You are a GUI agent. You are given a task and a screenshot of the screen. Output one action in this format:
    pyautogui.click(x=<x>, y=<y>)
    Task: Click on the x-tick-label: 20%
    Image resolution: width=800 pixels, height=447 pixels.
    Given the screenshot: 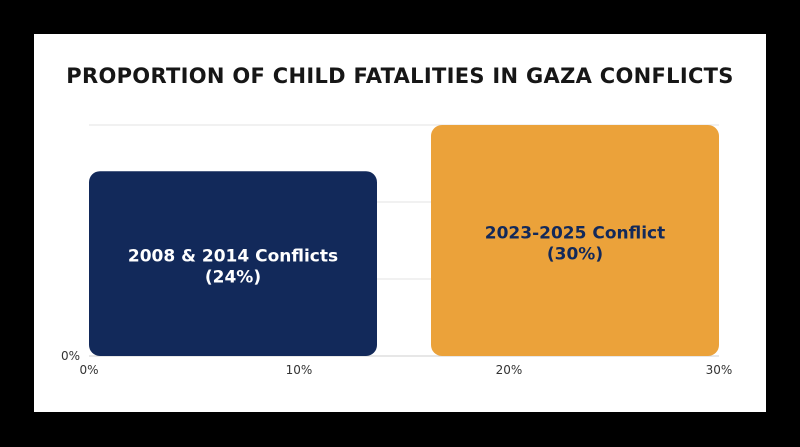 What is the action you would take?
    pyautogui.click(x=509, y=370)
    